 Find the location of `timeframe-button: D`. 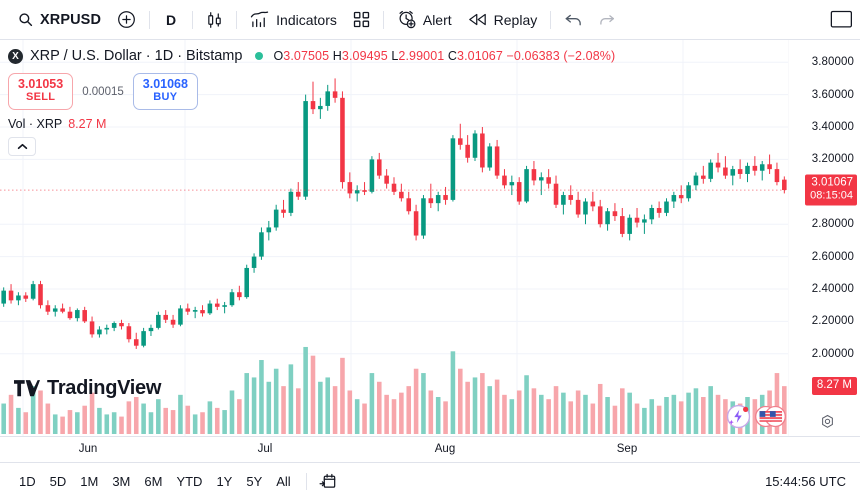

timeframe-button: D is located at coordinates (171, 20).